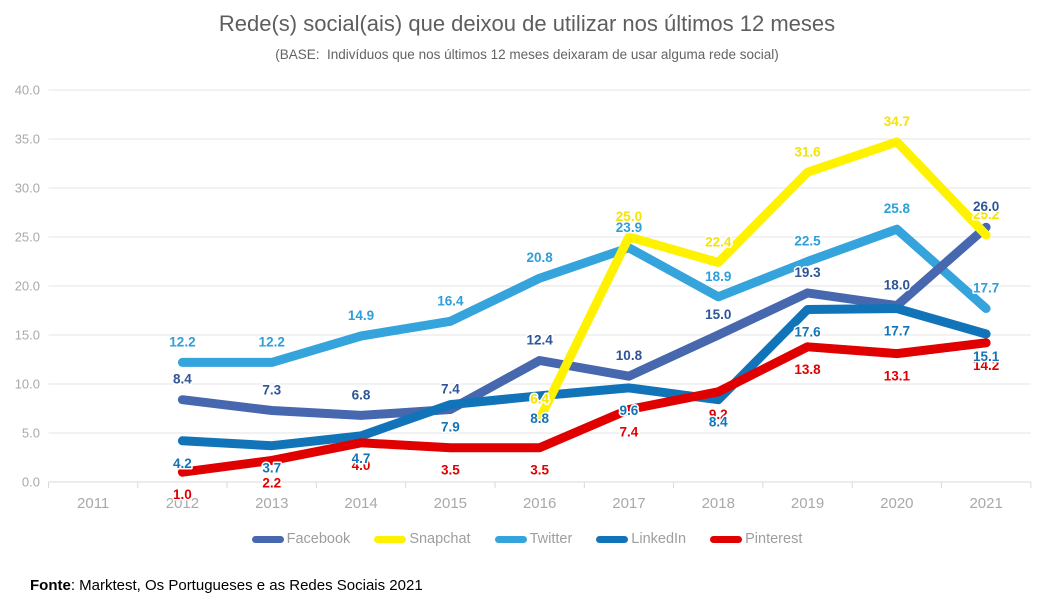  Describe the element at coordinates (539, 398) in the screenshot. I see `snapchat-value-label: 6.4` at that location.